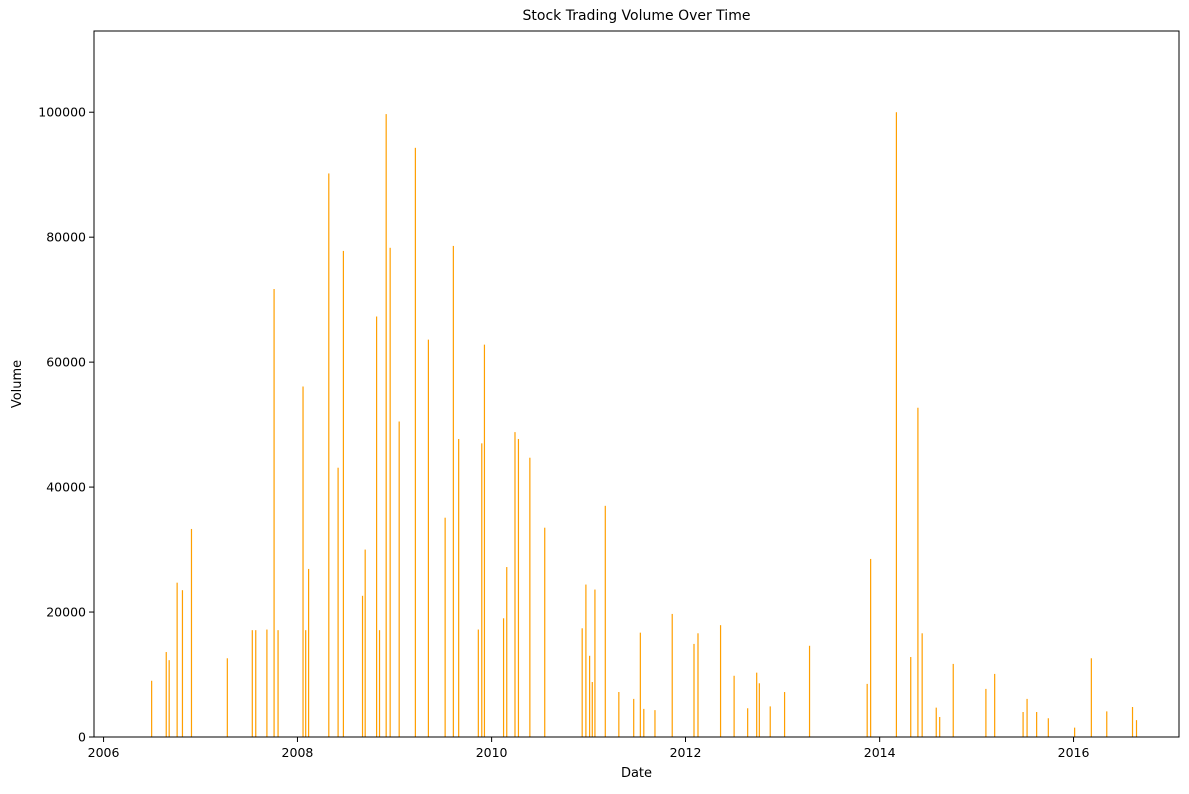 Image resolution: width=1189 pixels, height=794 pixels. Describe the element at coordinates (589, 748) in the screenshot. I see `x-axis: 2006 2008 2010 2012 2014 2016` at that location.